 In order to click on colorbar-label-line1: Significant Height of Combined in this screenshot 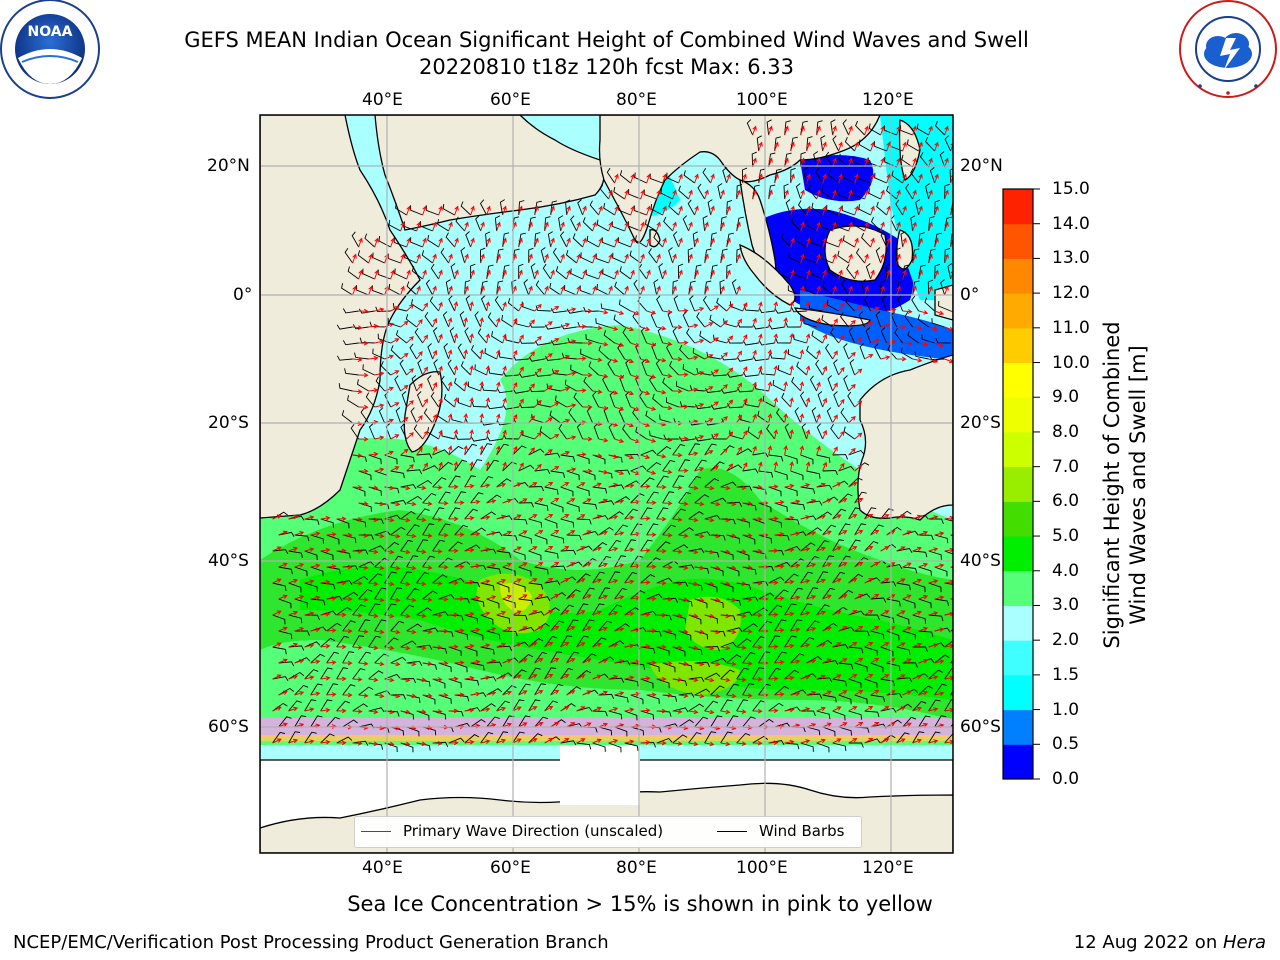, I will do `click(1112, 485)`.